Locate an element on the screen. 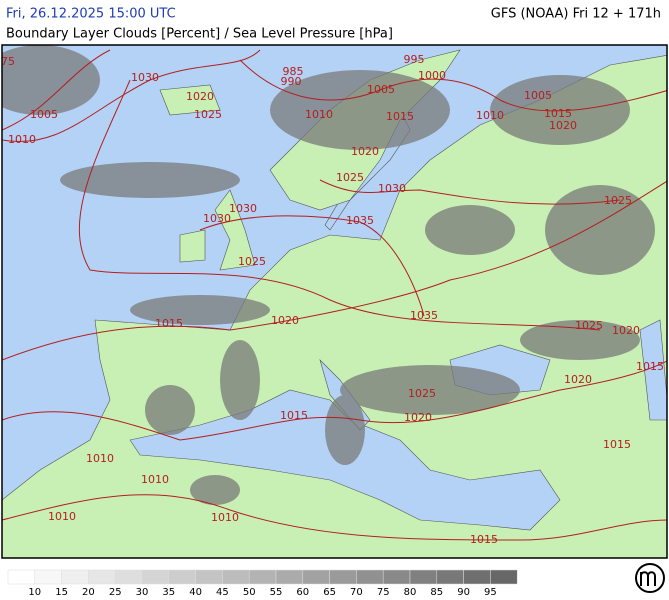  iceland is located at coordinates (190, 100).